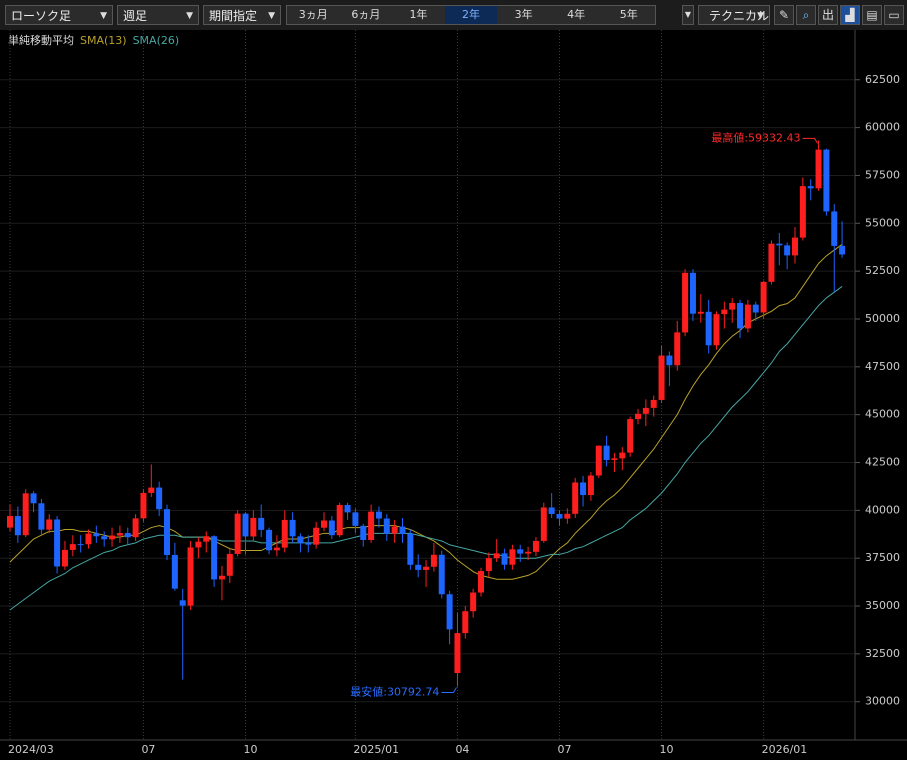 This screenshot has width=907, height=760. What do you see at coordinates (688, 15) in the screenshot?
I see `dropdown-icon: ▼` at bounding box center [688, 15].